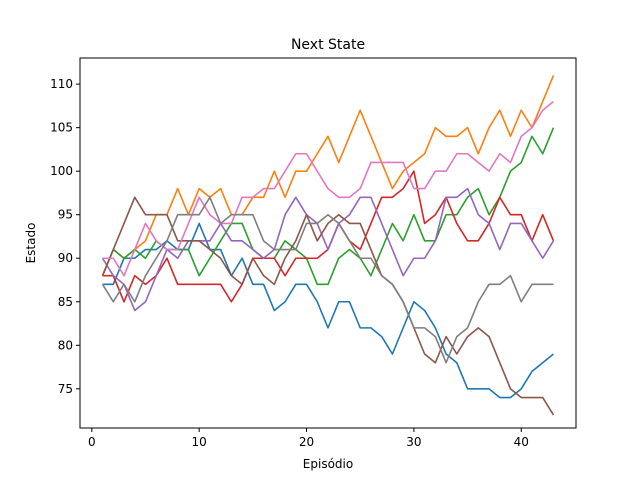  I want to click on x-tick-label: 10, so click(199, 442).